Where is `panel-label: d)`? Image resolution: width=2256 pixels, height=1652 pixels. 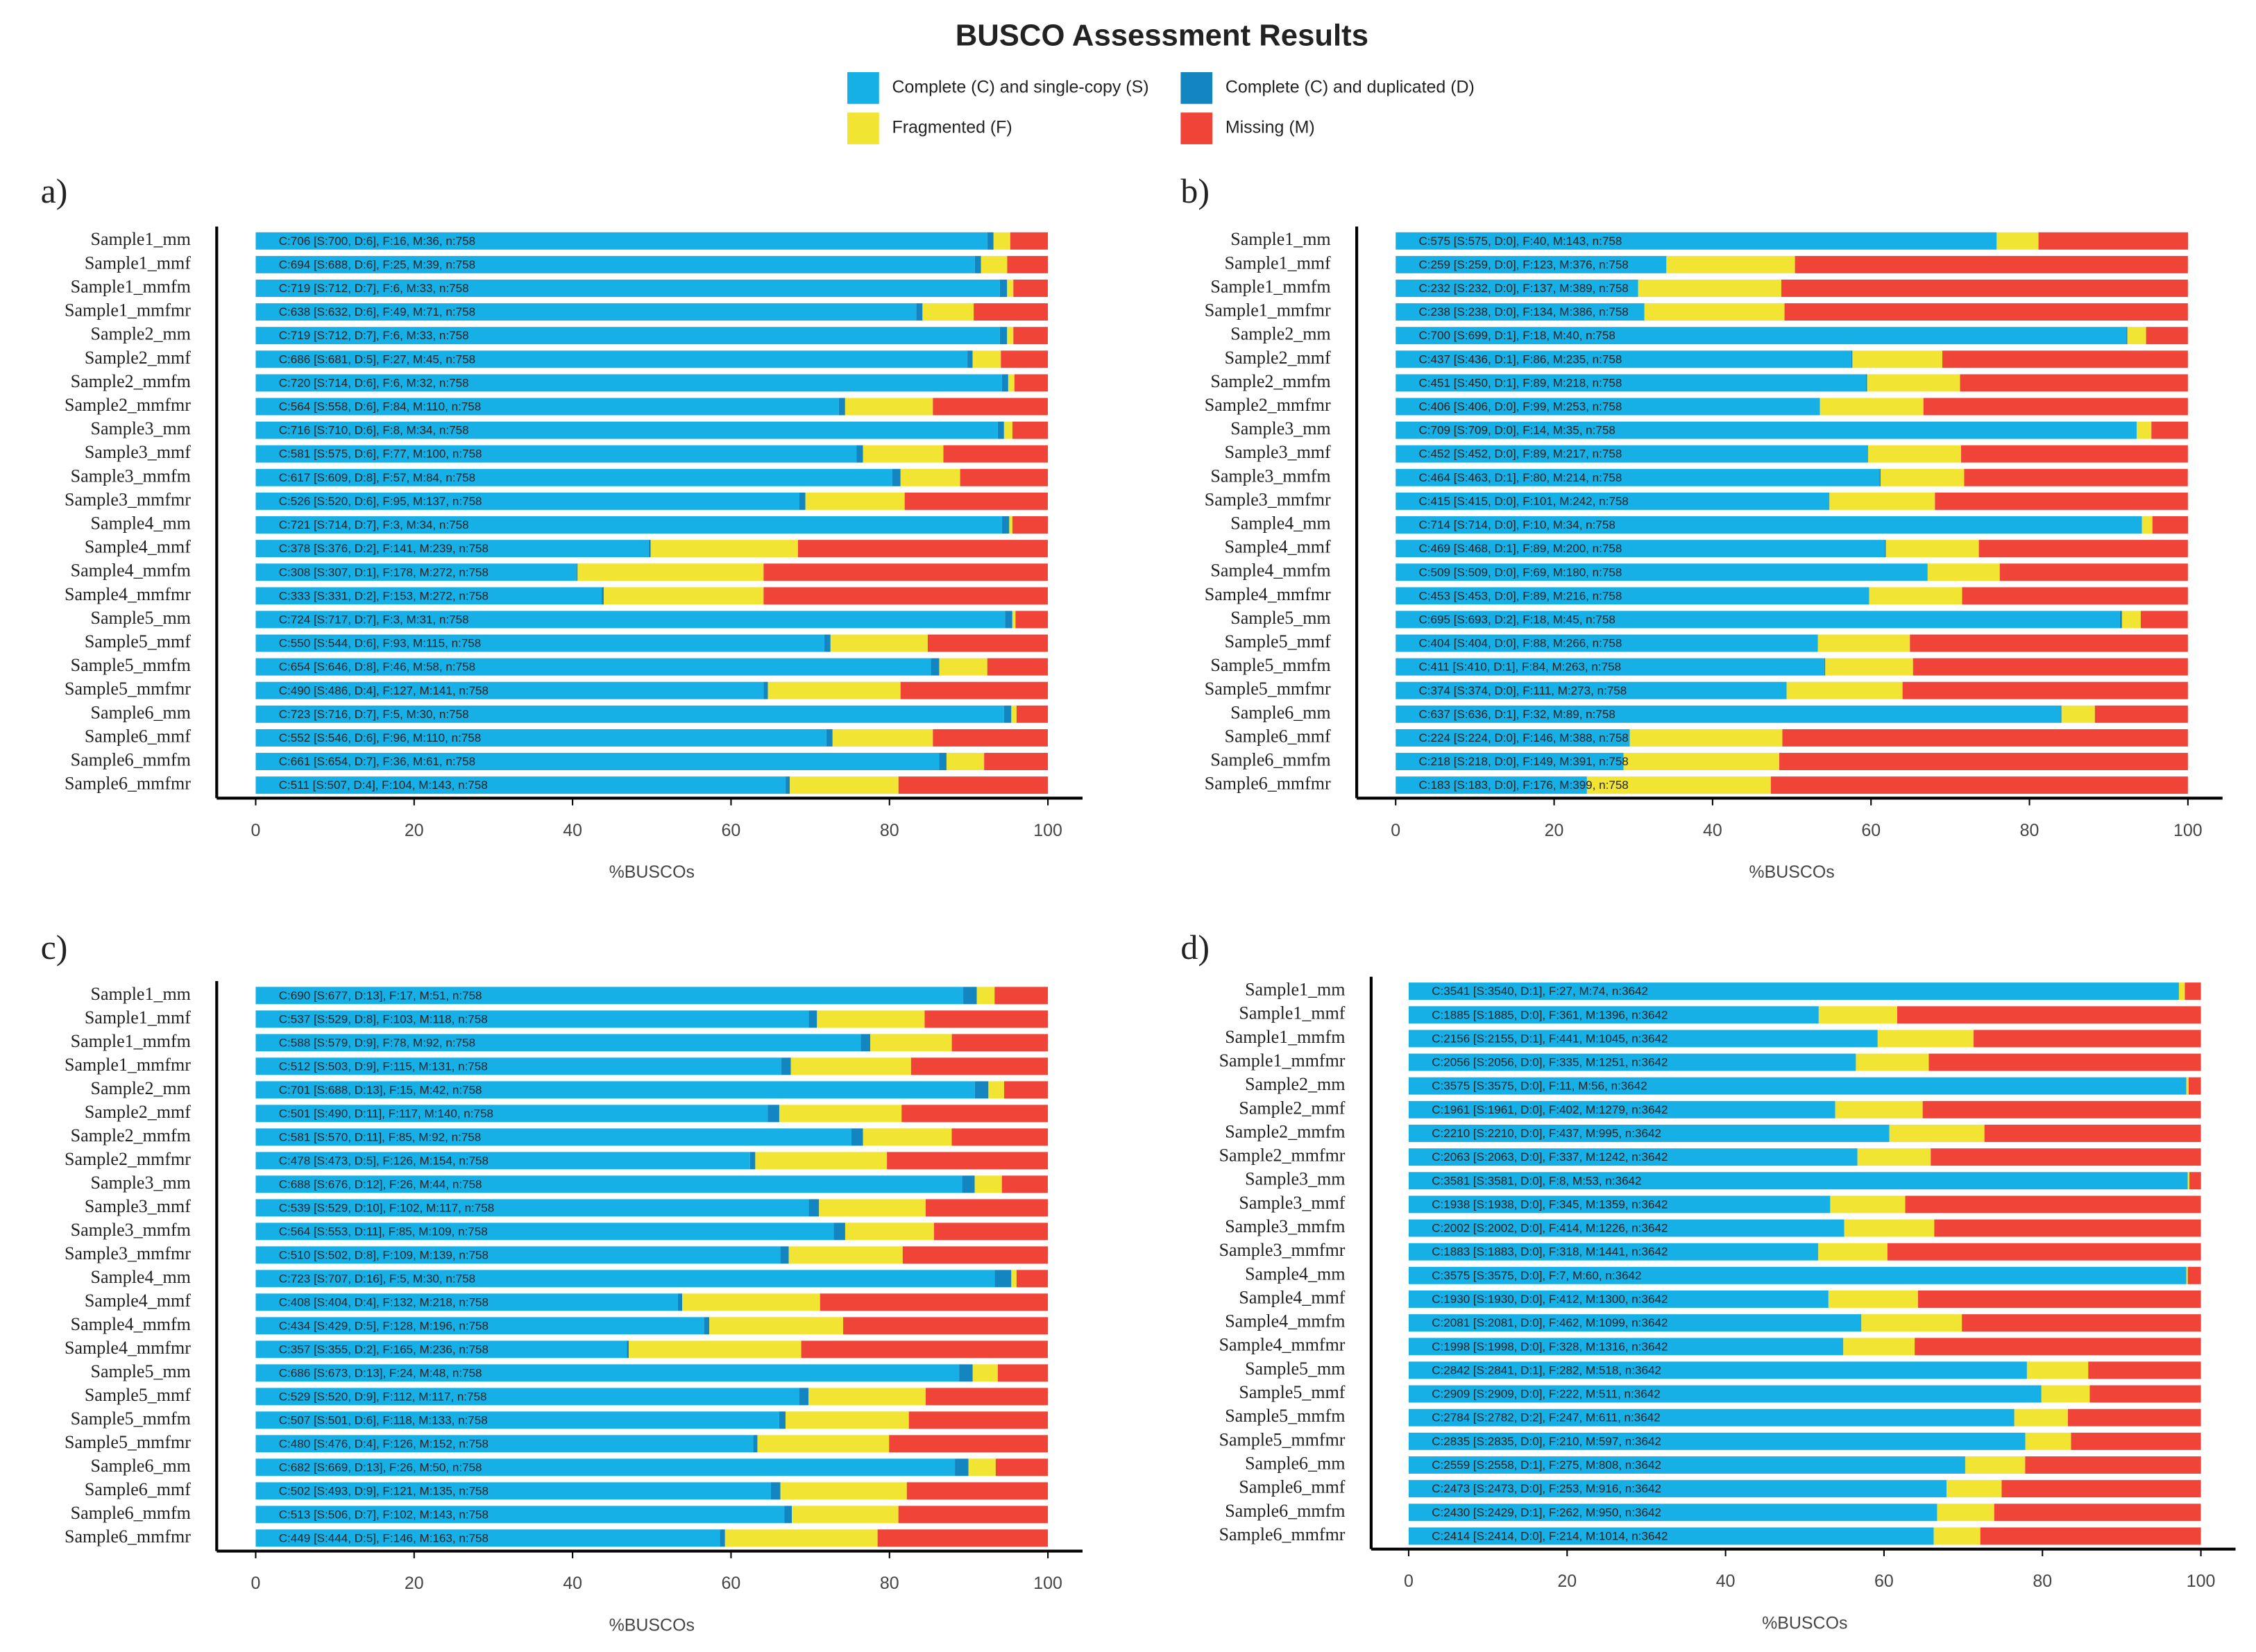 panel-label: d) is located at coordinates (1195, 947).